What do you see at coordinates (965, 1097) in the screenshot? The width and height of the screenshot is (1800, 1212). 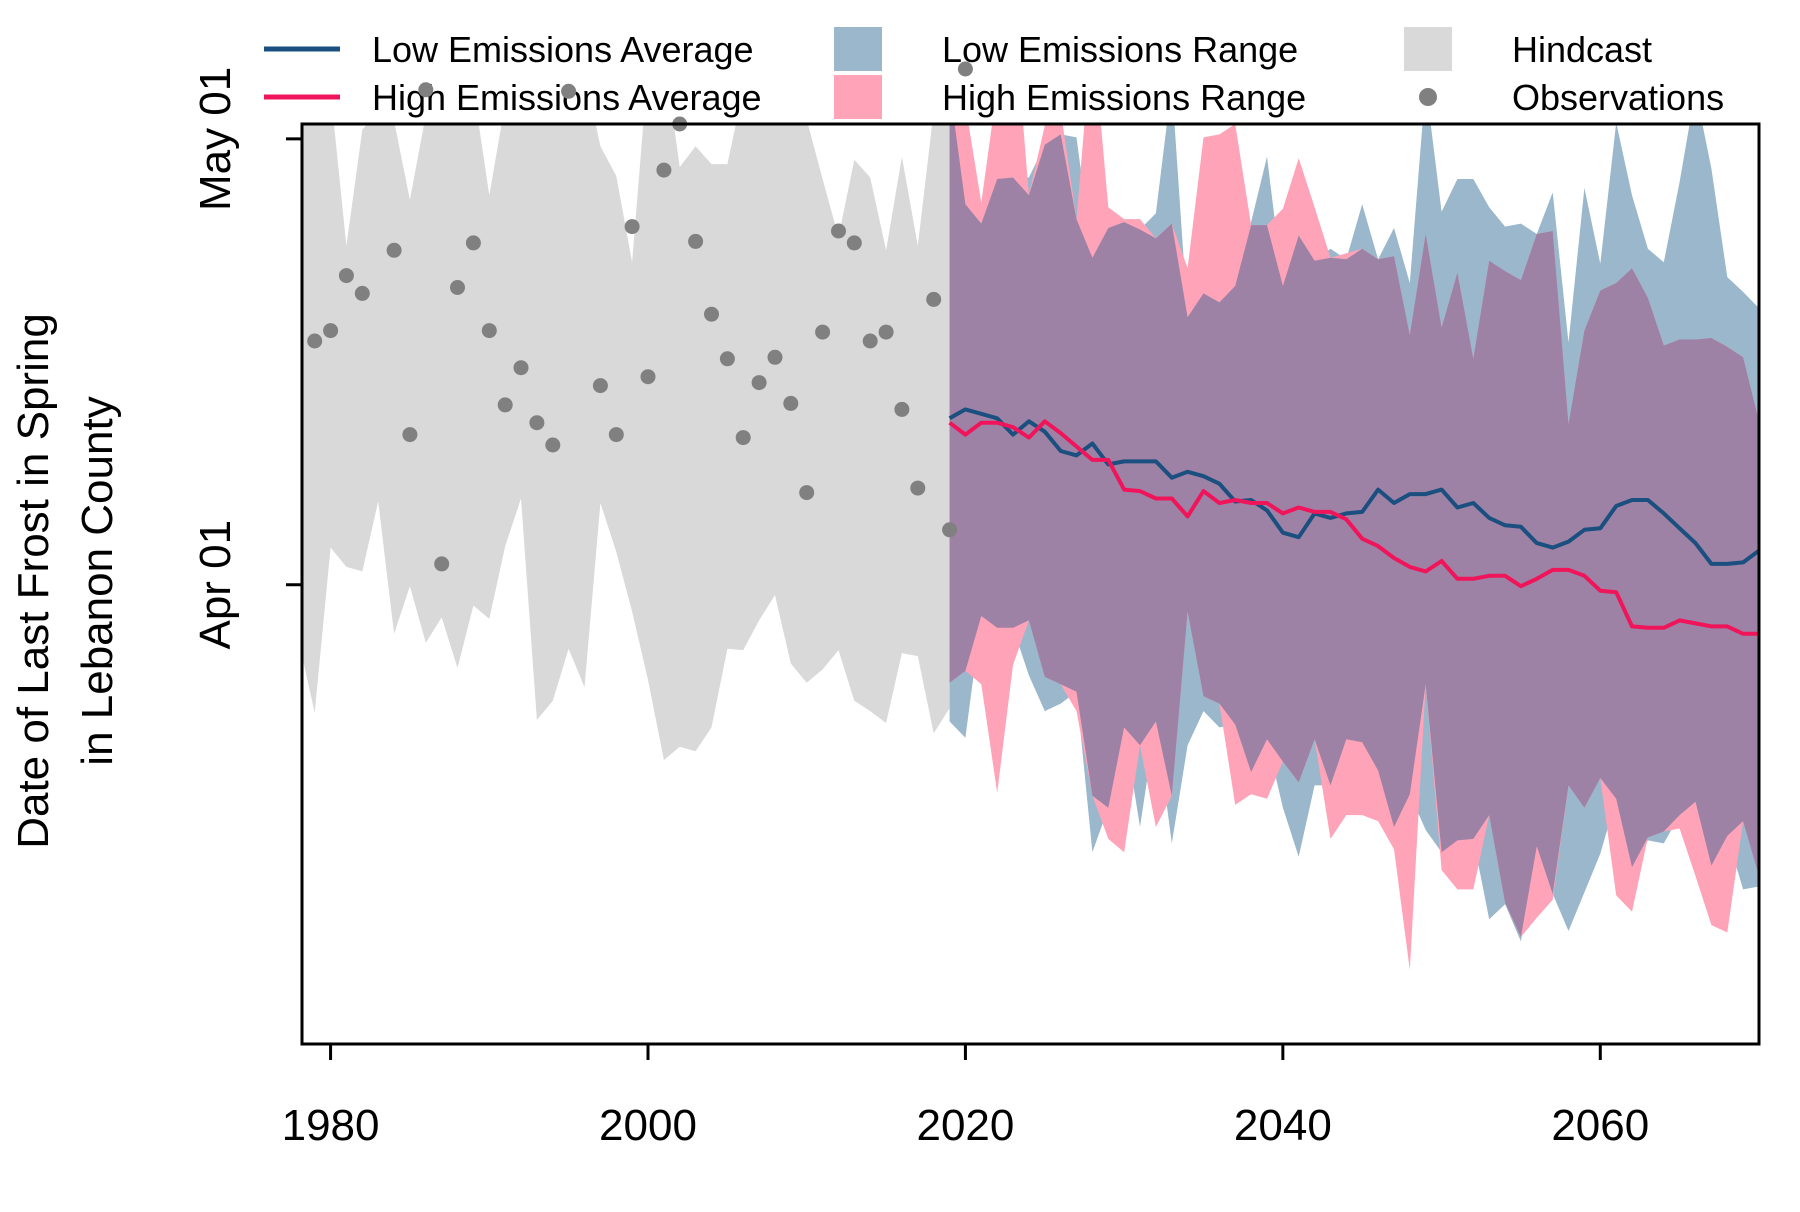 I see `x-axis: 1980 2000 2020 2040 2060` at bounding box center [965, 1097].